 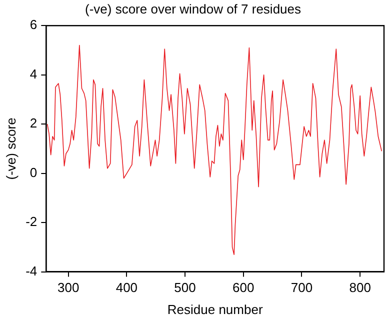 What do you see at coordinates (185, 288) in the screenshot?
I see `x-tick-label: 500` at bounding box center [185, 288].